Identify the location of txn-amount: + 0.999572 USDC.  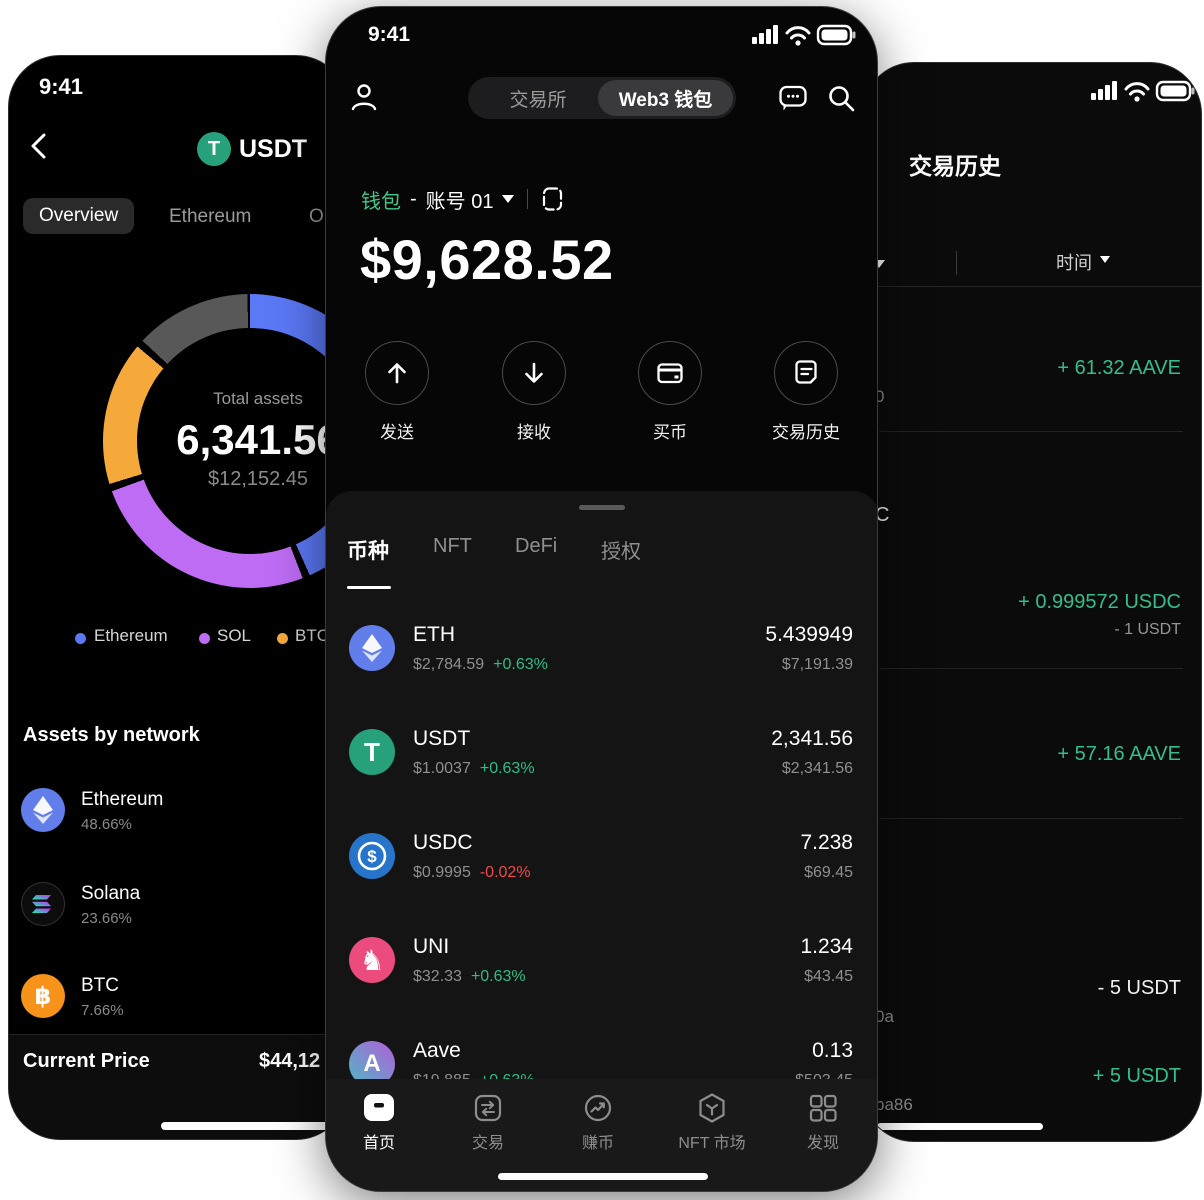
(1099, 602).